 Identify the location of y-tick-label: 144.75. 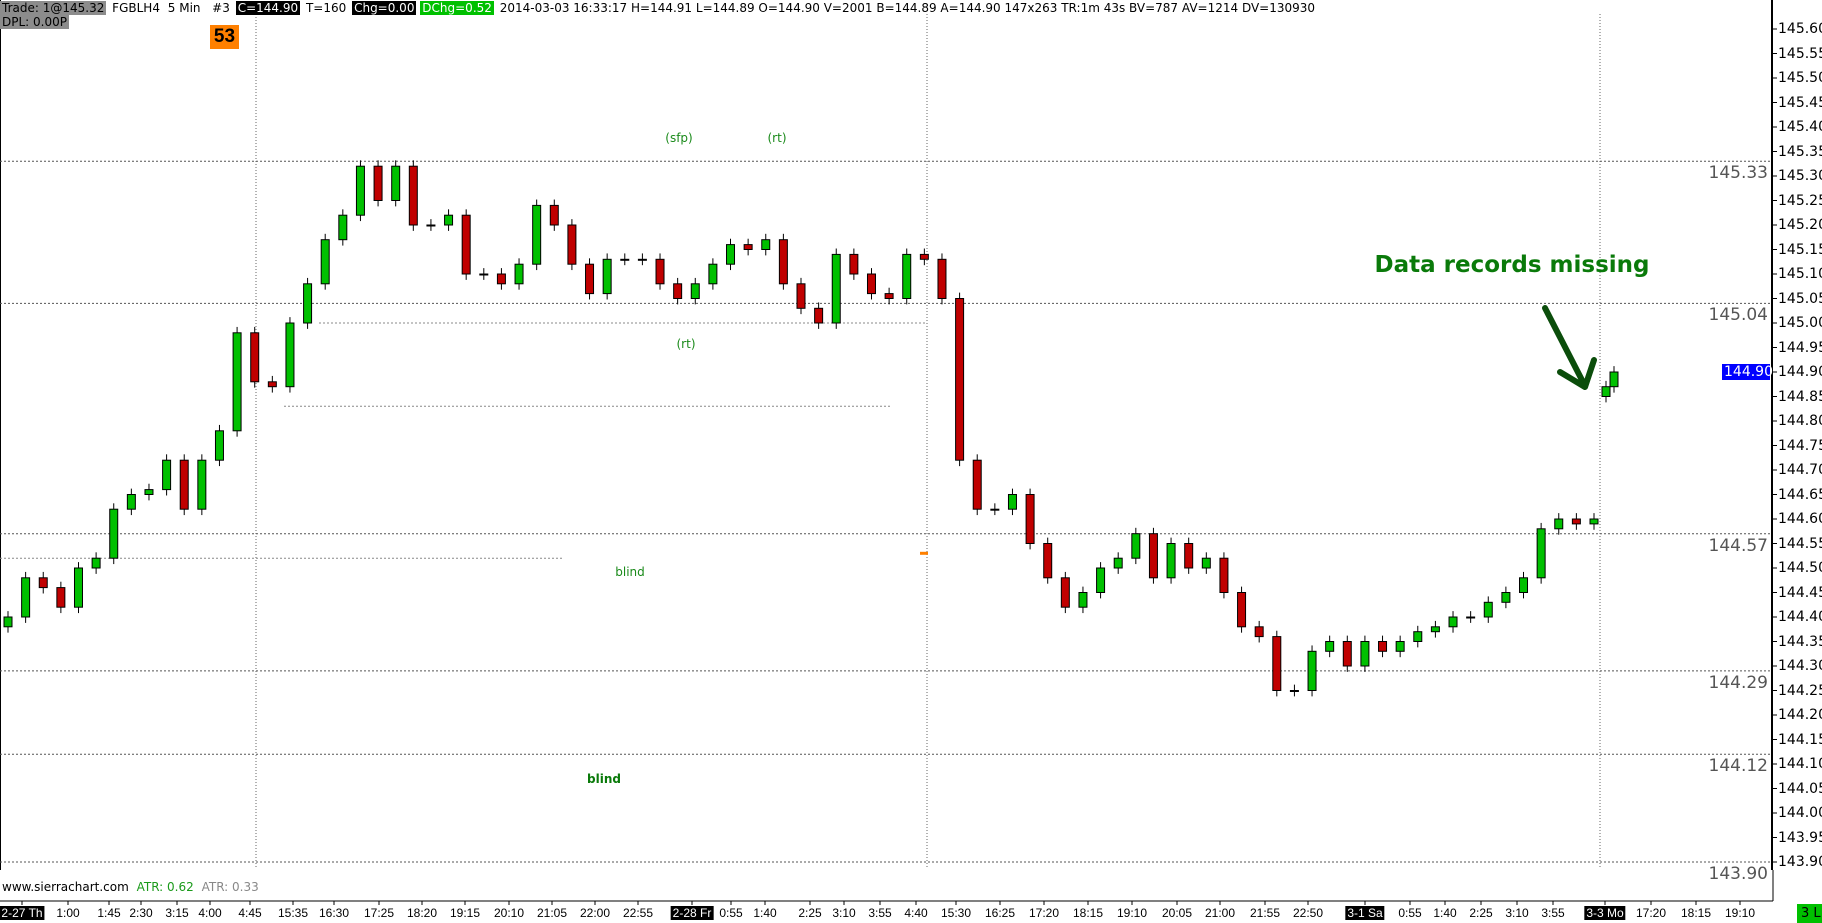
(1800, 445).